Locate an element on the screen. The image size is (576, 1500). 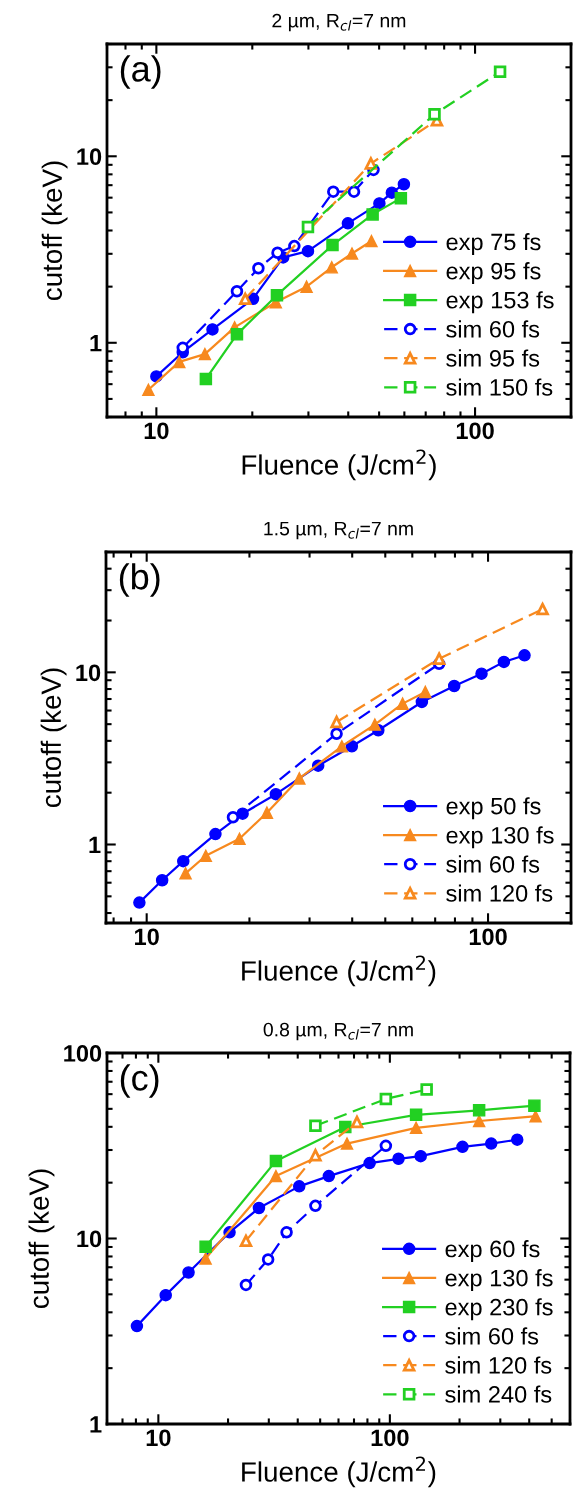
legend-label: exp 60 fs is located at coordinates (492, 1251).